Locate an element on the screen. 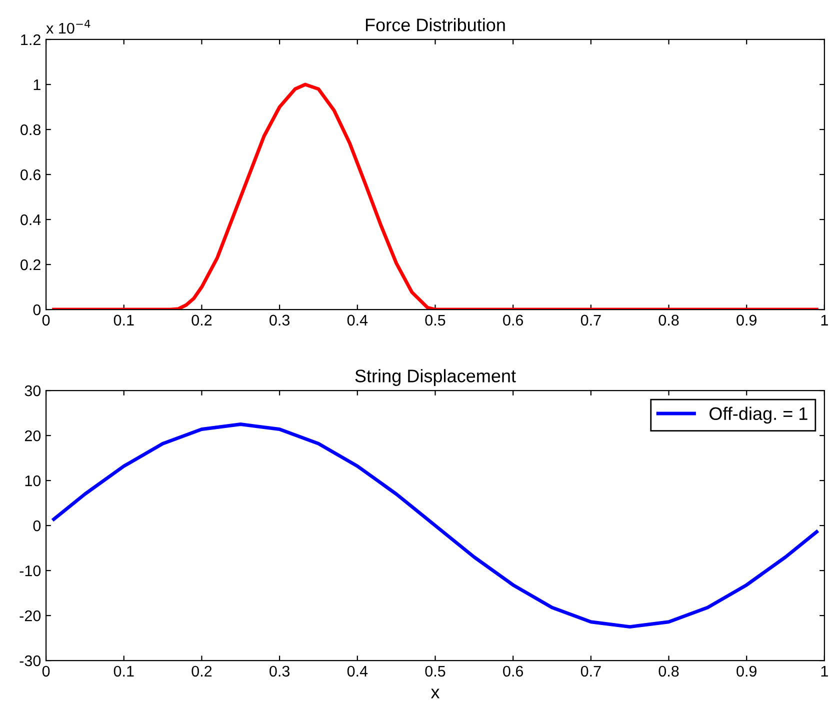 The image size is (837, 718). y-tick-label: -20 is located at coordinates (30, 616).